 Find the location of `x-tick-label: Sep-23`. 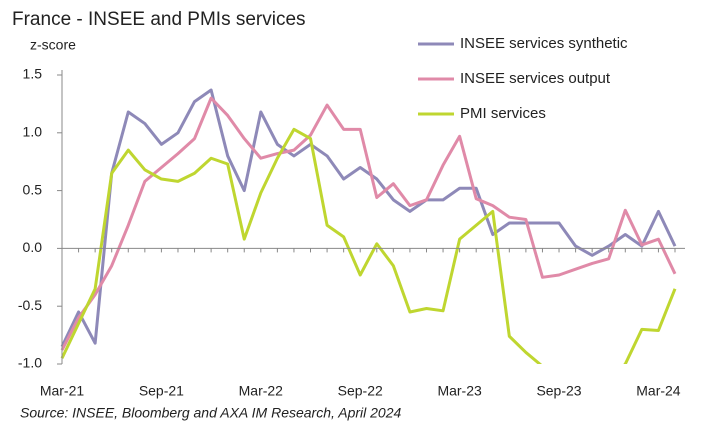

x-tick-label: Sep-23 is located at coordinates (558, 391).